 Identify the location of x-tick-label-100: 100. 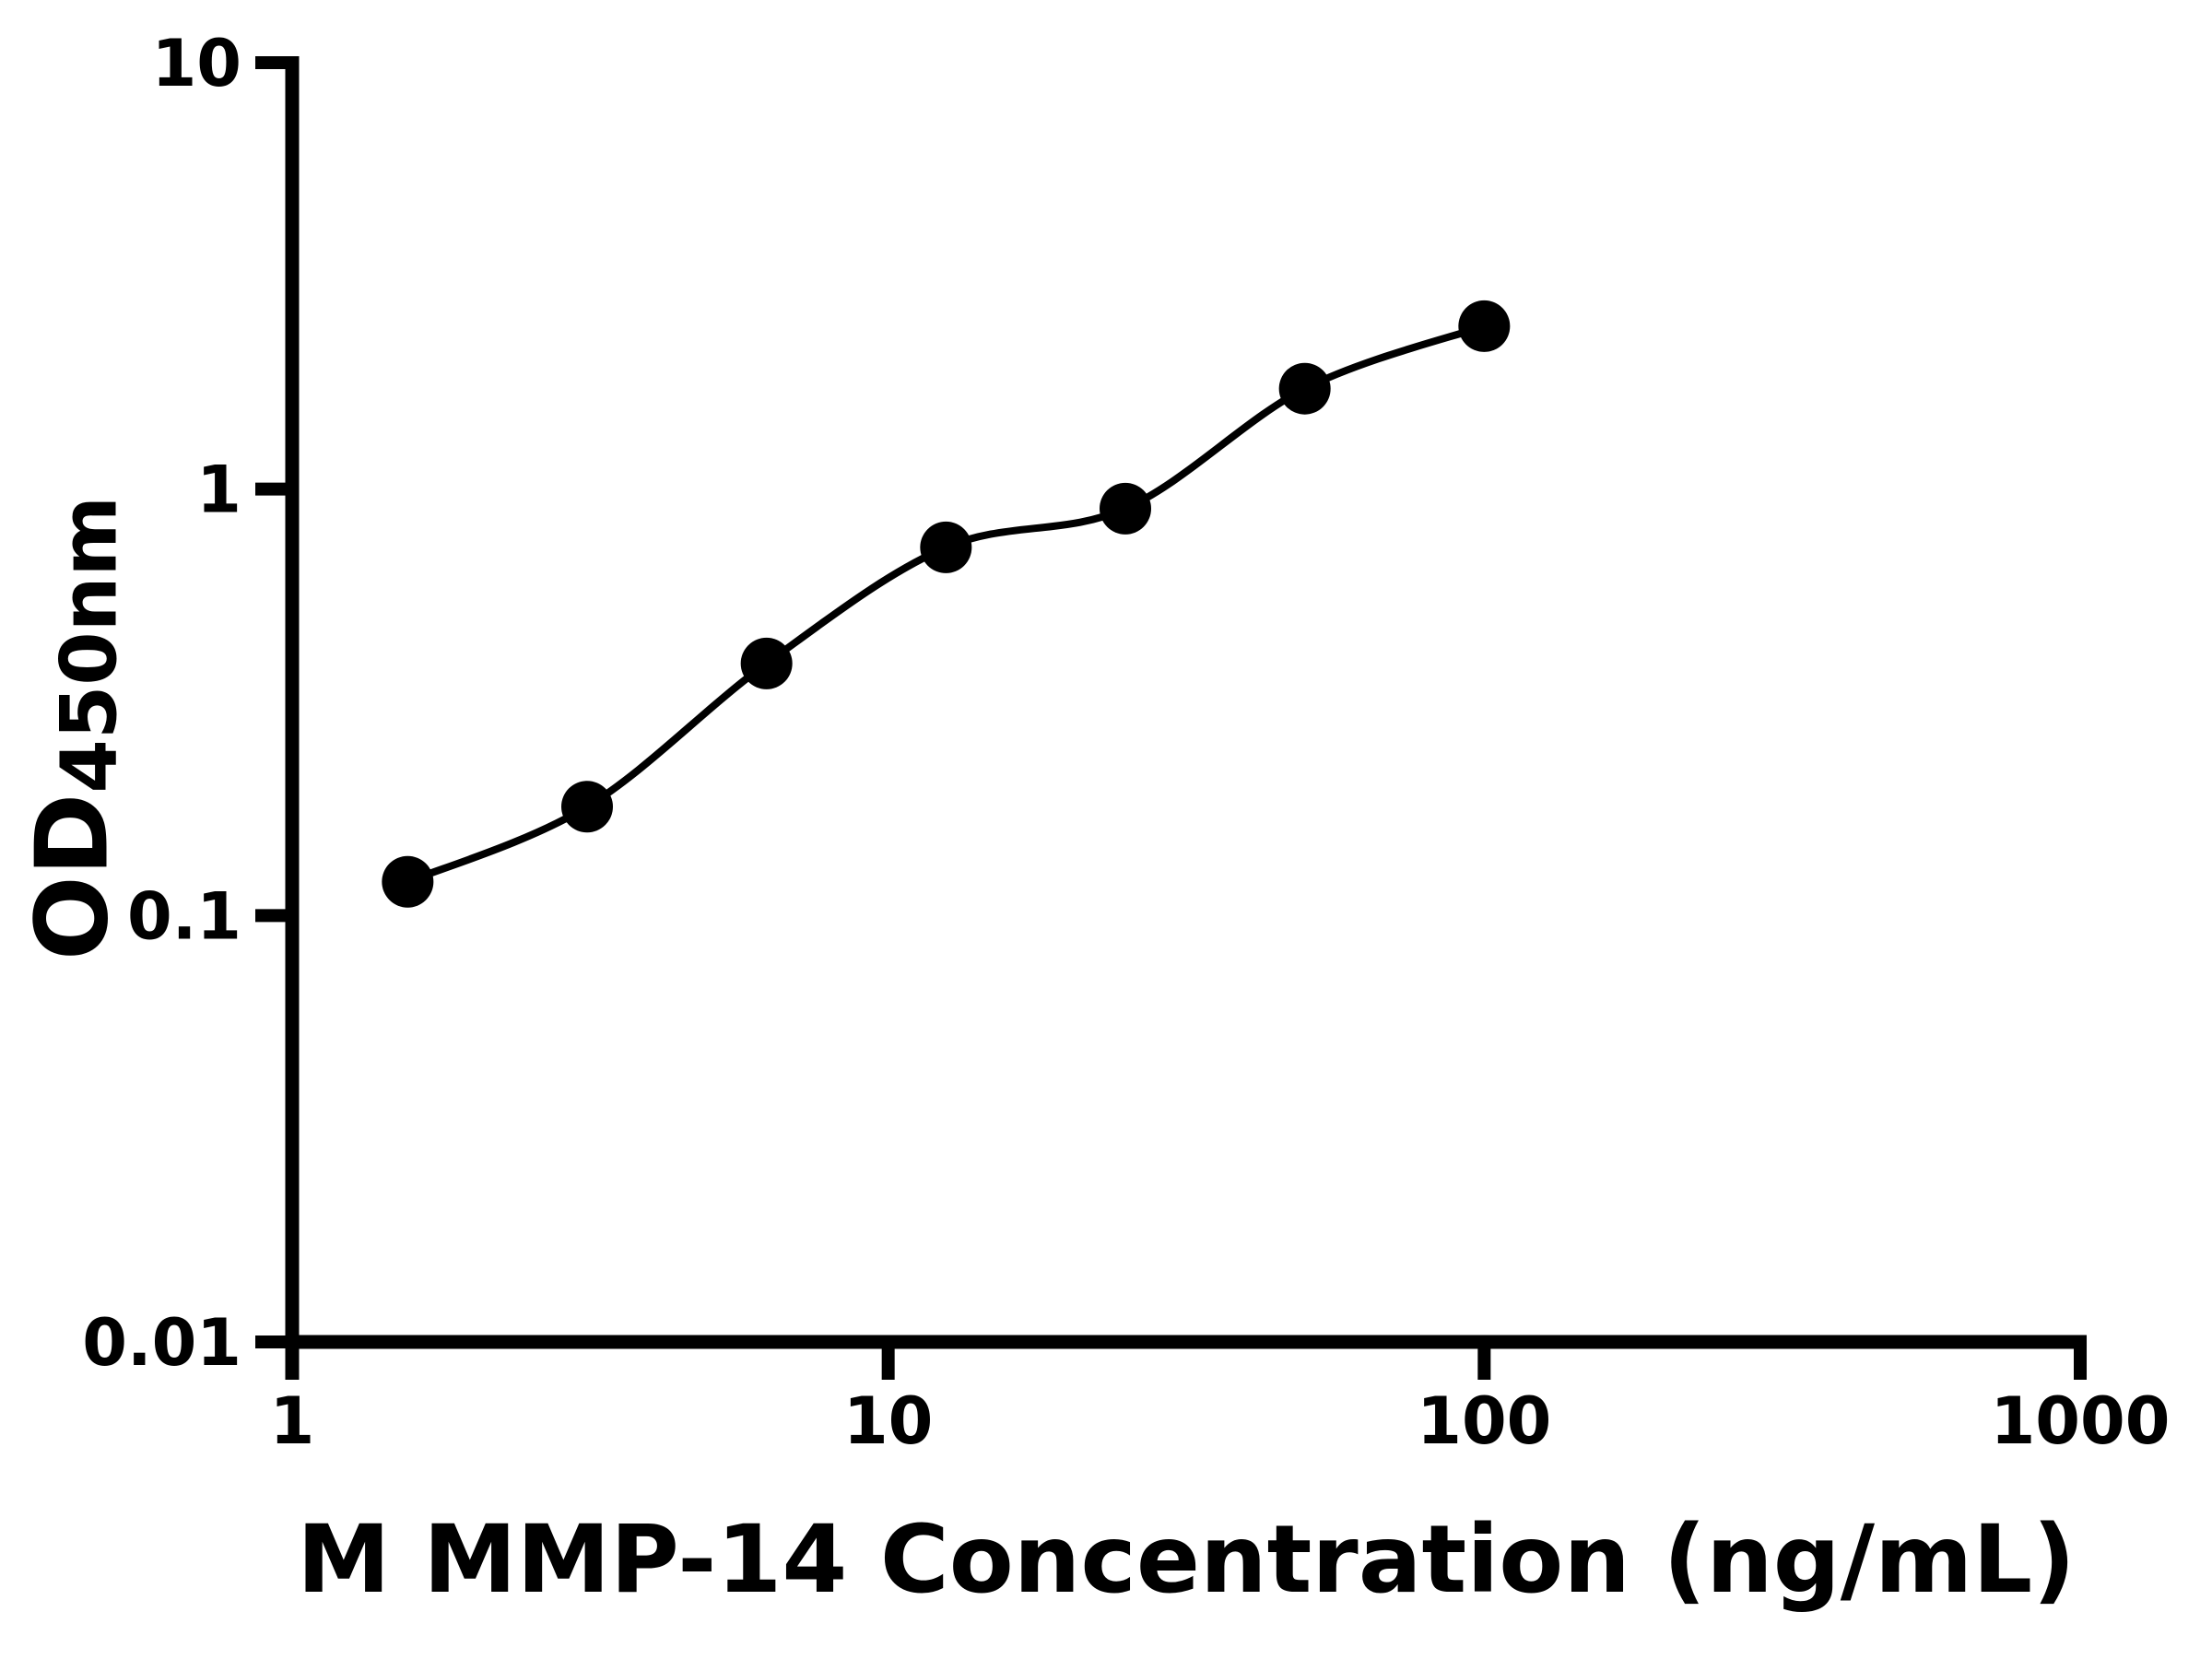
(1484, 1421).